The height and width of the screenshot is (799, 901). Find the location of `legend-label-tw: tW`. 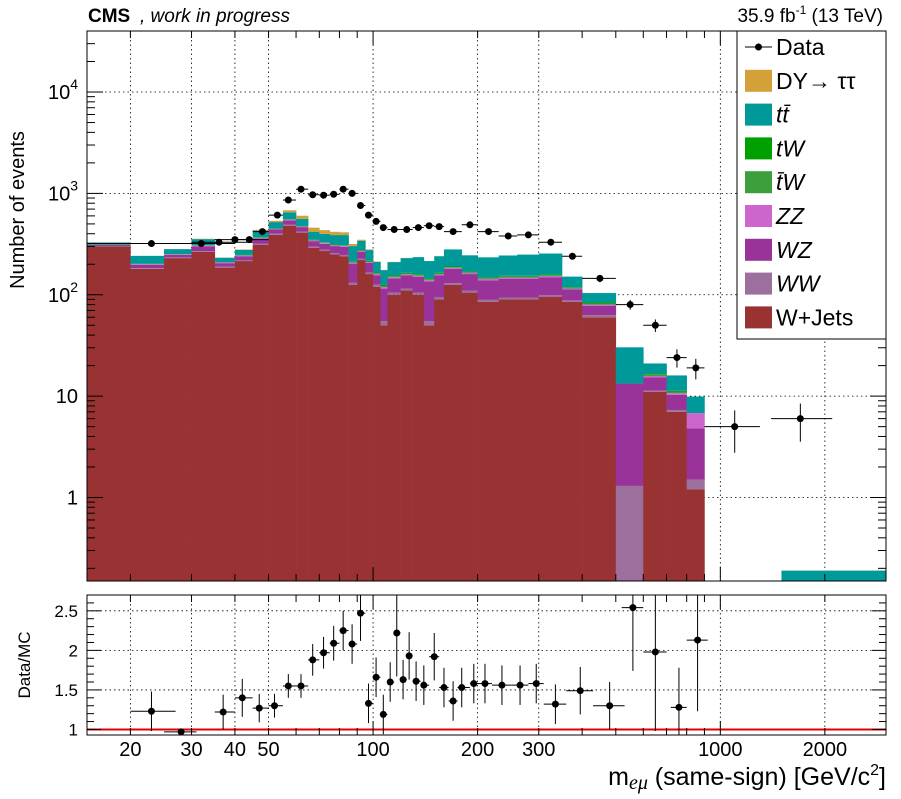

legend-label-tw: tW is located at coordinates (791, 148).